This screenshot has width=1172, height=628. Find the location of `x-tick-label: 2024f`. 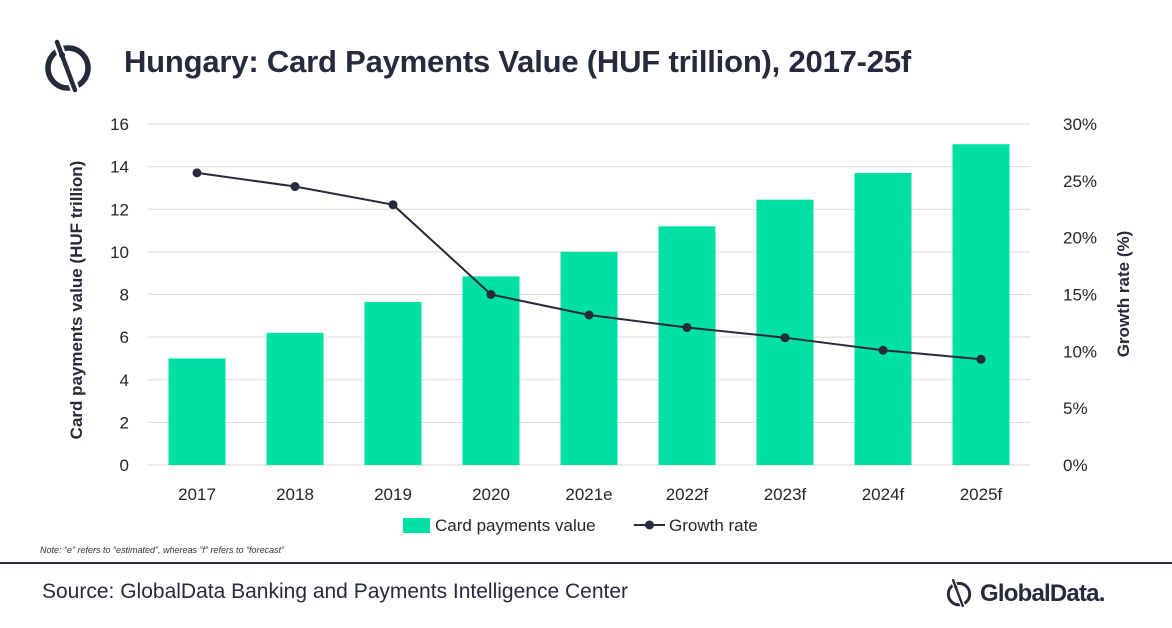

x-tick-label: 2024f is located at coordinates (883, 494).